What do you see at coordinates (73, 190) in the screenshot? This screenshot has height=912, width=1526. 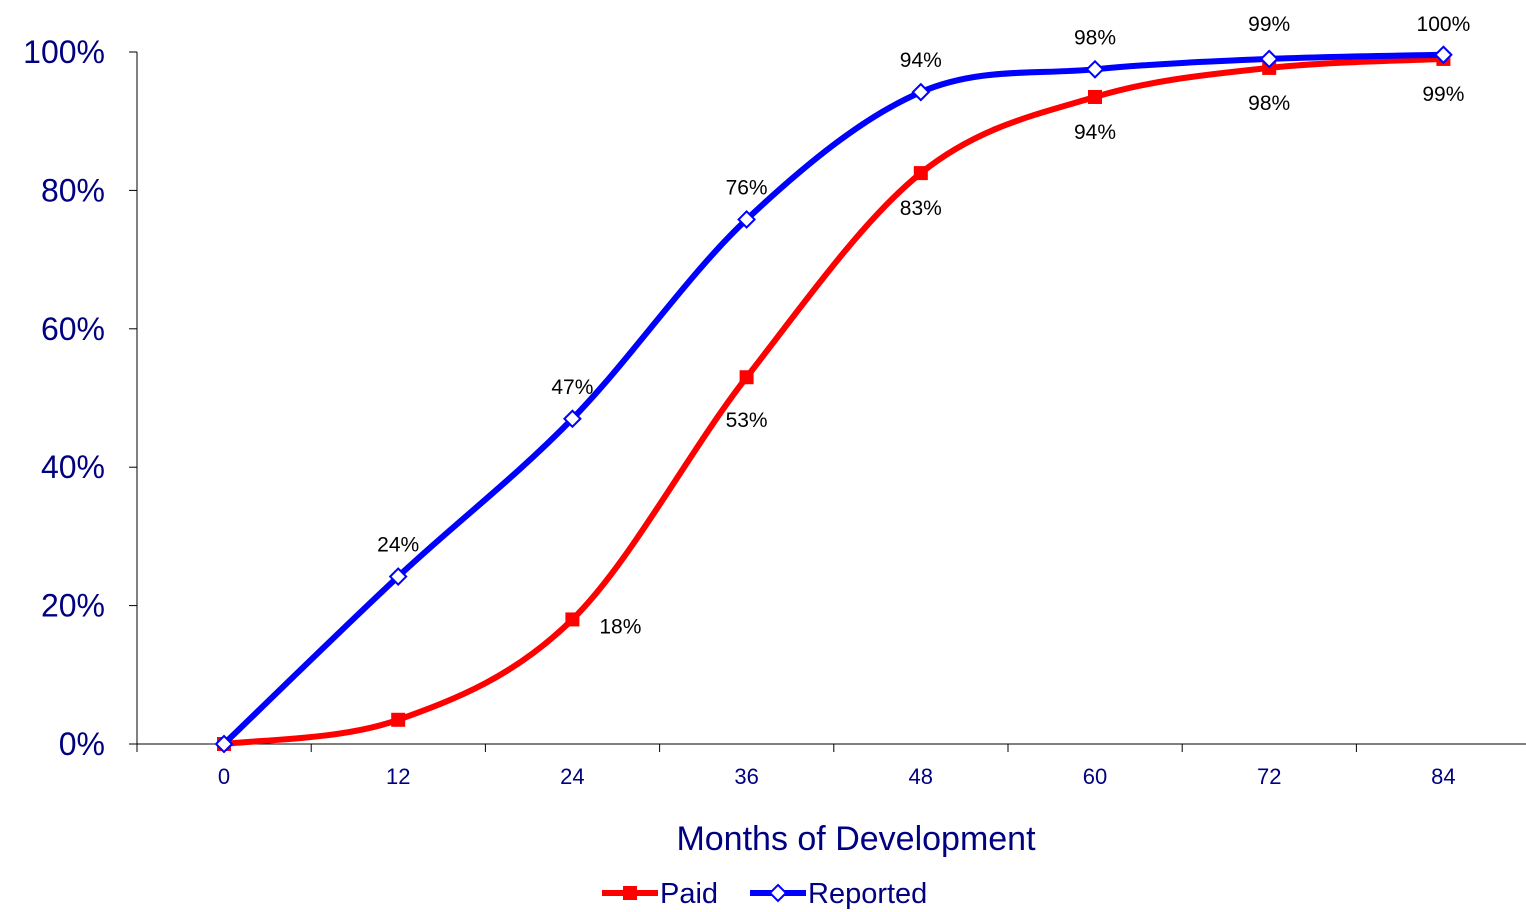 I see `y-tick-label: 80%` at bounding box center [73, 190].